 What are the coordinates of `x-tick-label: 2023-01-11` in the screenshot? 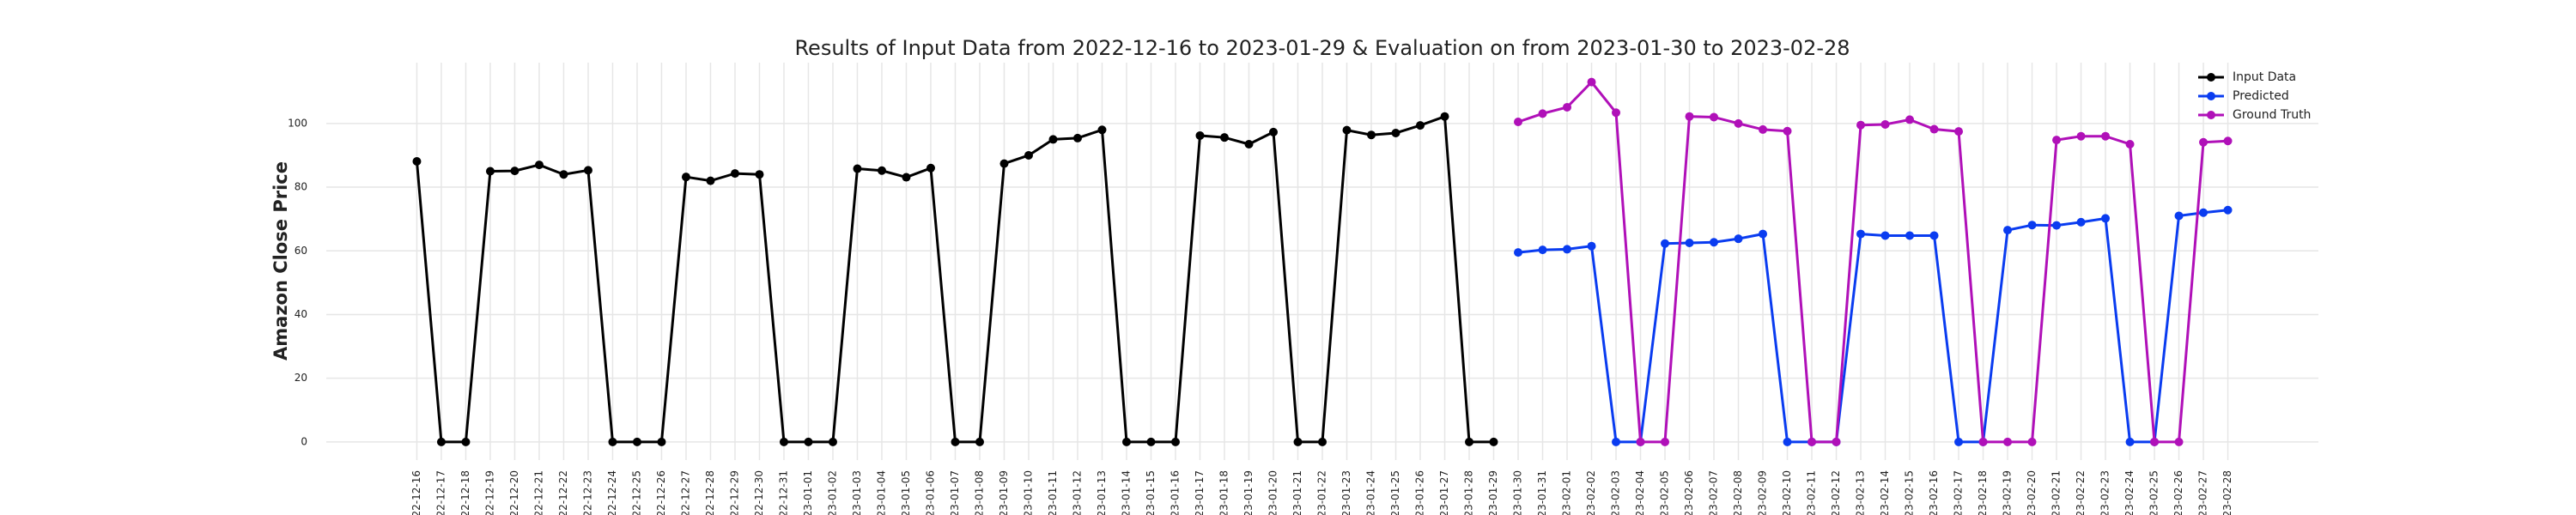 It's located at (1053, 492).